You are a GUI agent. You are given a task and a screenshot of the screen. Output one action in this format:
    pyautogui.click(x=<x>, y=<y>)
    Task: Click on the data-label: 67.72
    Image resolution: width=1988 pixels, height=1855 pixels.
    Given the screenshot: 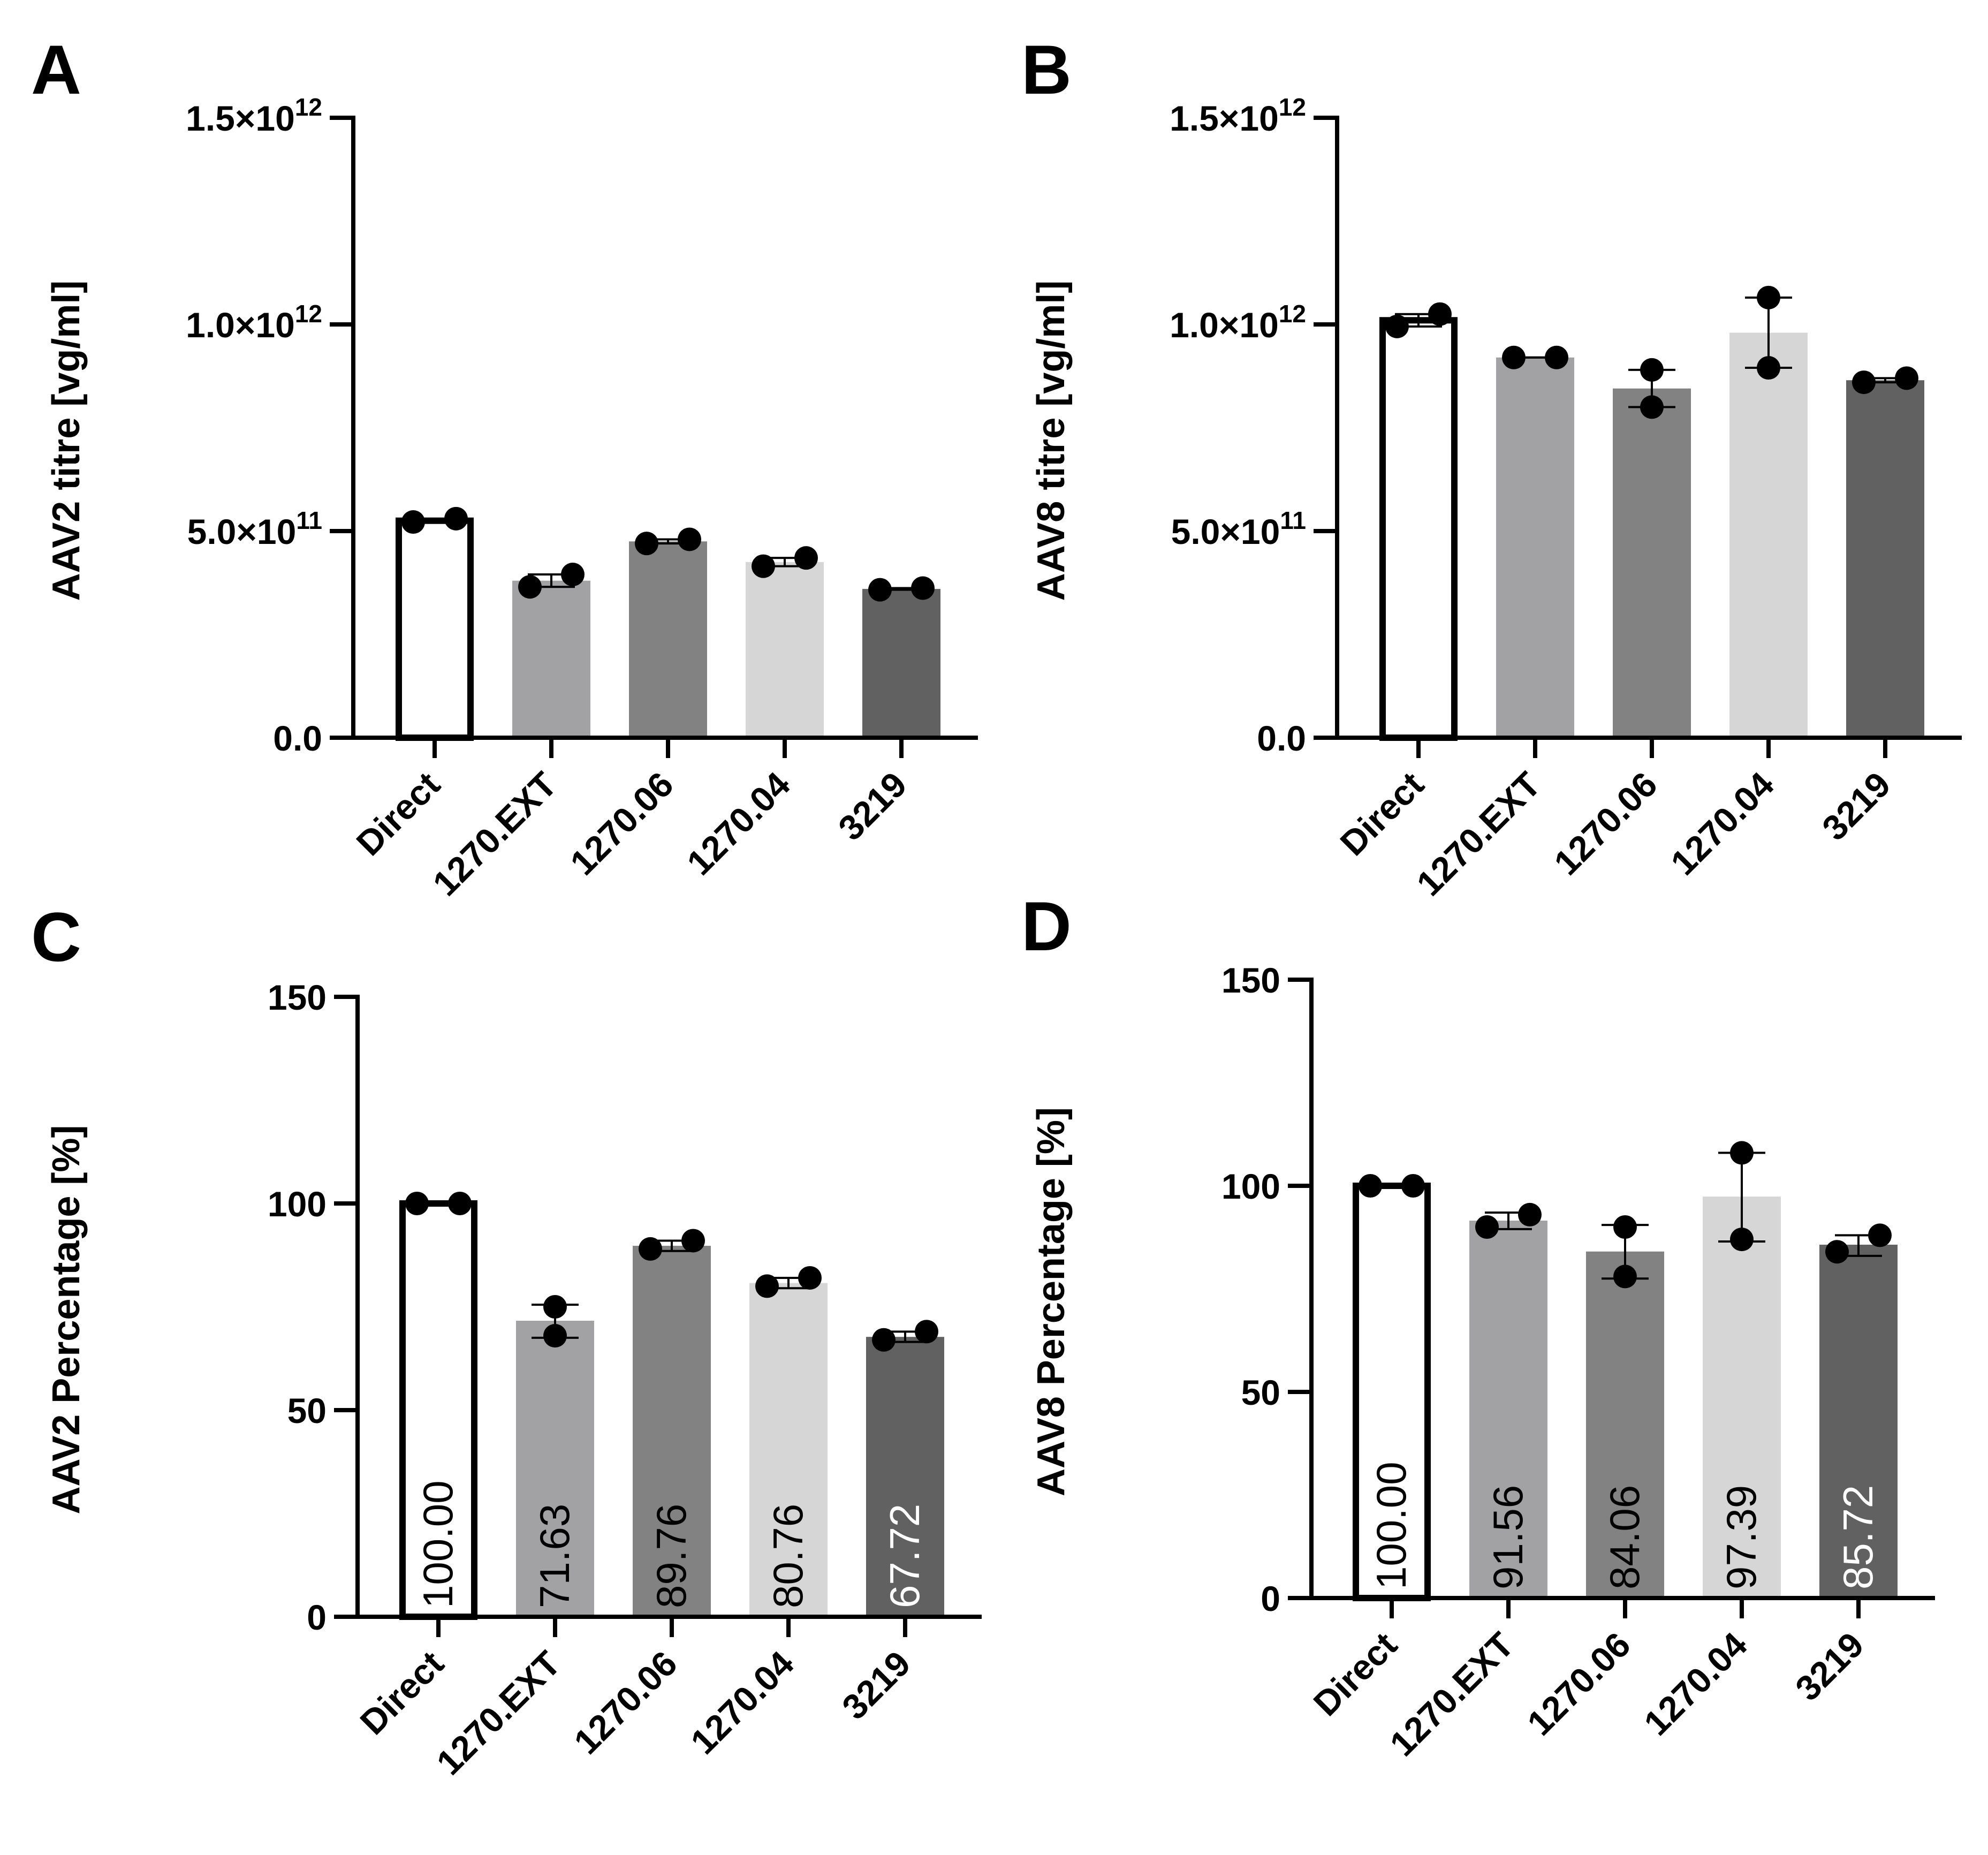 What is the action you would take?
    pyautogui.click(x=904, y=1556)
    